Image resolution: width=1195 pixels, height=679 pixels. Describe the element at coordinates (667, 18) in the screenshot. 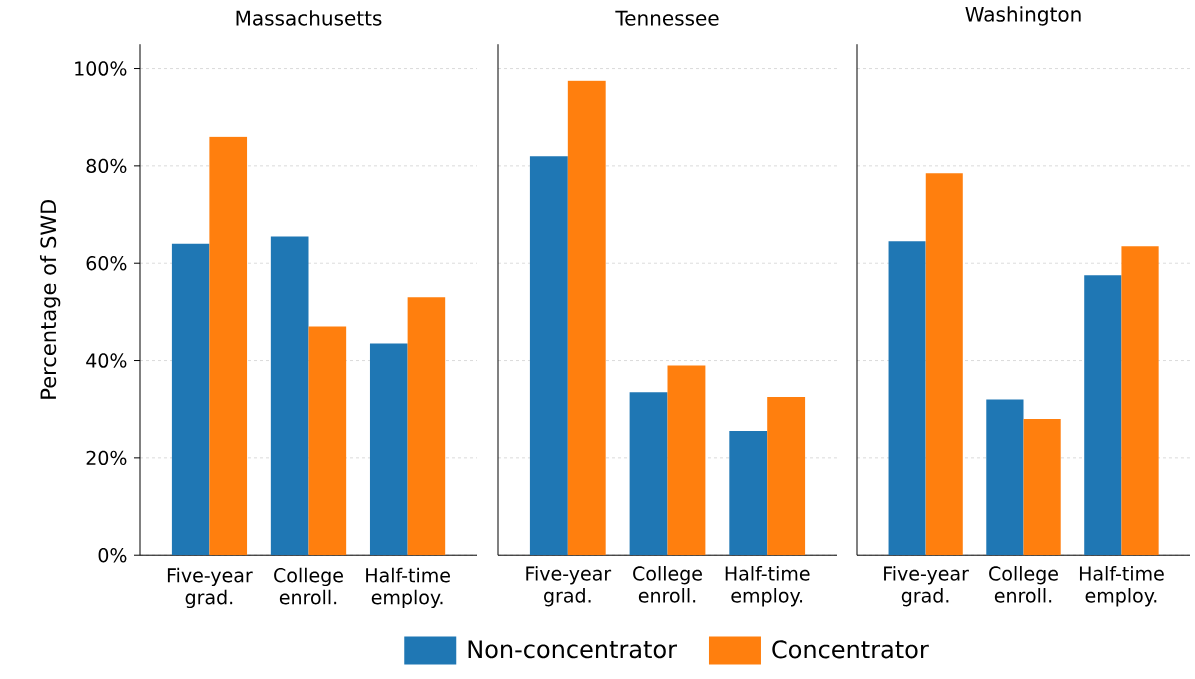

I see `chart-title: Tennessee` at that location.